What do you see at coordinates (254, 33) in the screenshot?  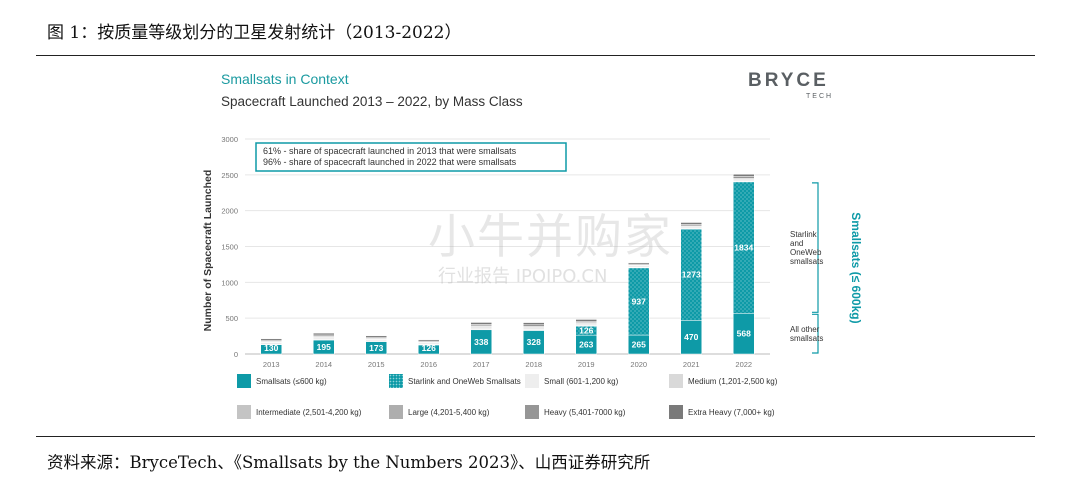 I see `figure-title: 图 1：按质量等级划分的卫星发射统计（2013-2022）` at bounding box center [254, 33].